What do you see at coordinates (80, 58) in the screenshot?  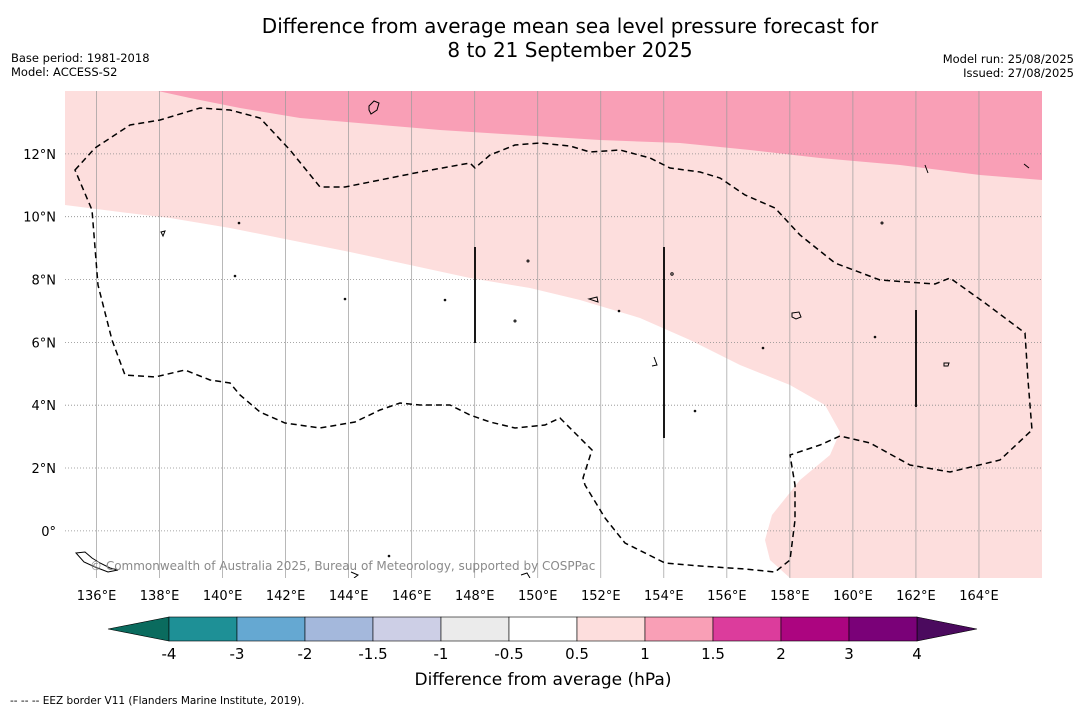 I see `base-period-text: Base period: 1981-2018` at bounding box center [80, 58].